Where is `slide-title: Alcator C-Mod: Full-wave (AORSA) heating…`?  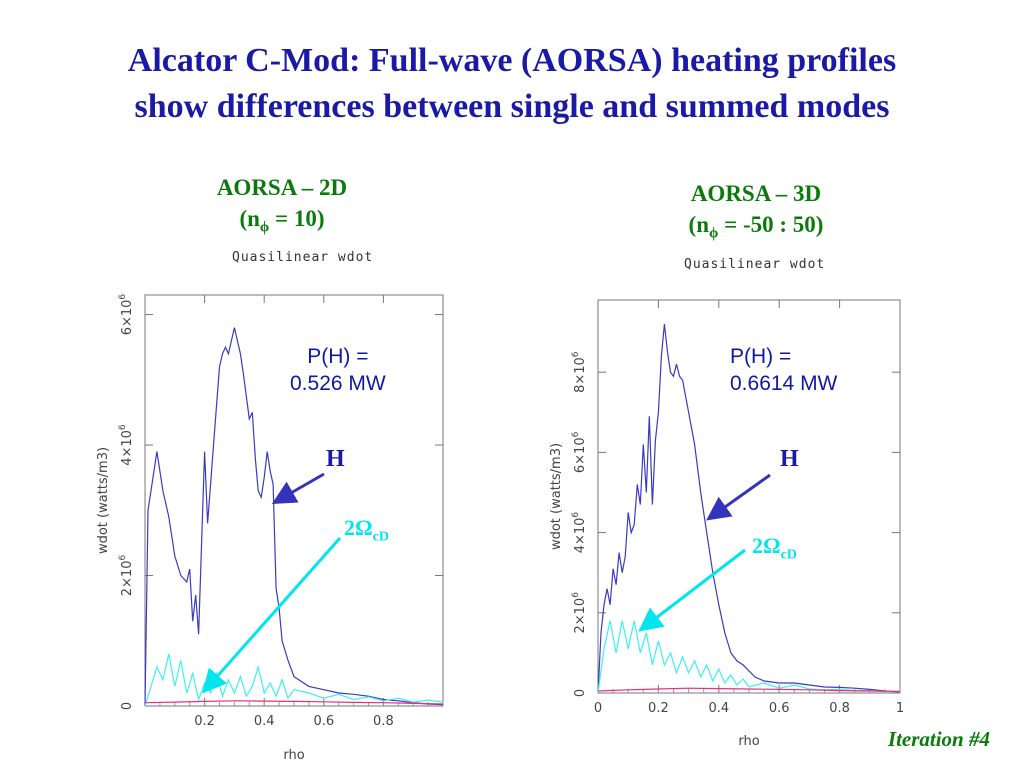
slide-title: Alcator C-Mod: Full-wave (AORSA) heating… is located at coordinates (512, 84).